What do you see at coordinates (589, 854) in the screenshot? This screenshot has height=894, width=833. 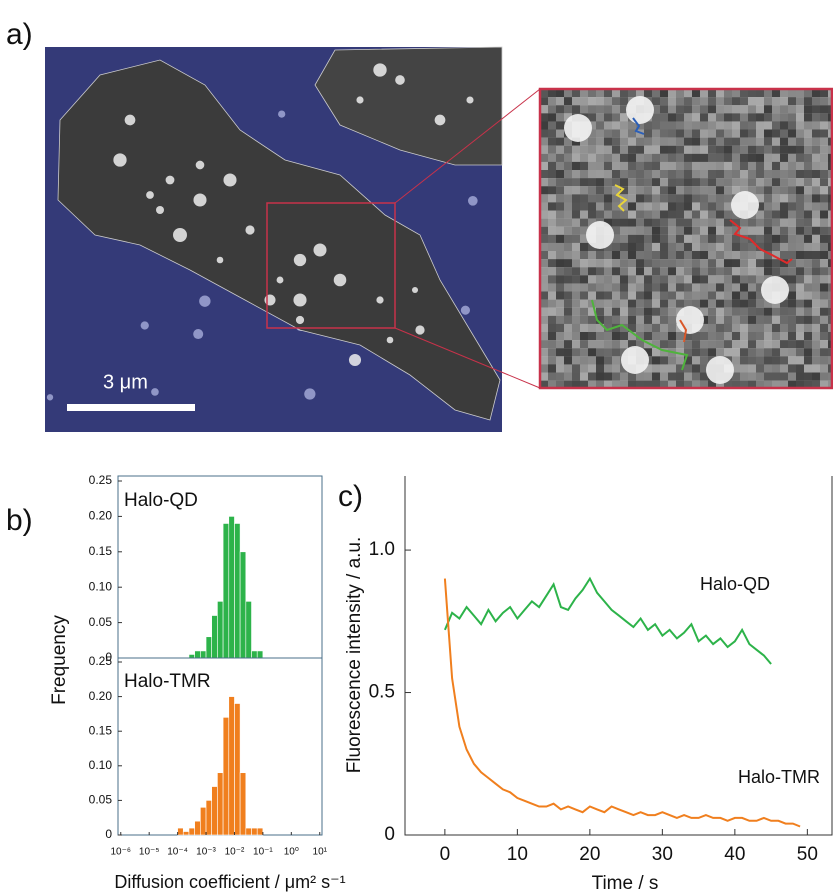 I see `x-tick-label: 20` at bounding box center [589, 854].